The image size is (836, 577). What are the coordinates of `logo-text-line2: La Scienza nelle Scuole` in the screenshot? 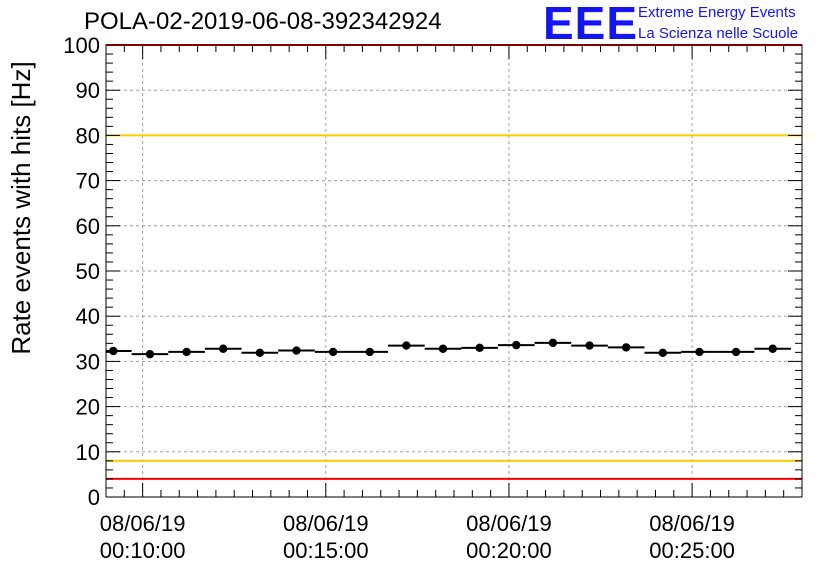 It's located at (718, 33).